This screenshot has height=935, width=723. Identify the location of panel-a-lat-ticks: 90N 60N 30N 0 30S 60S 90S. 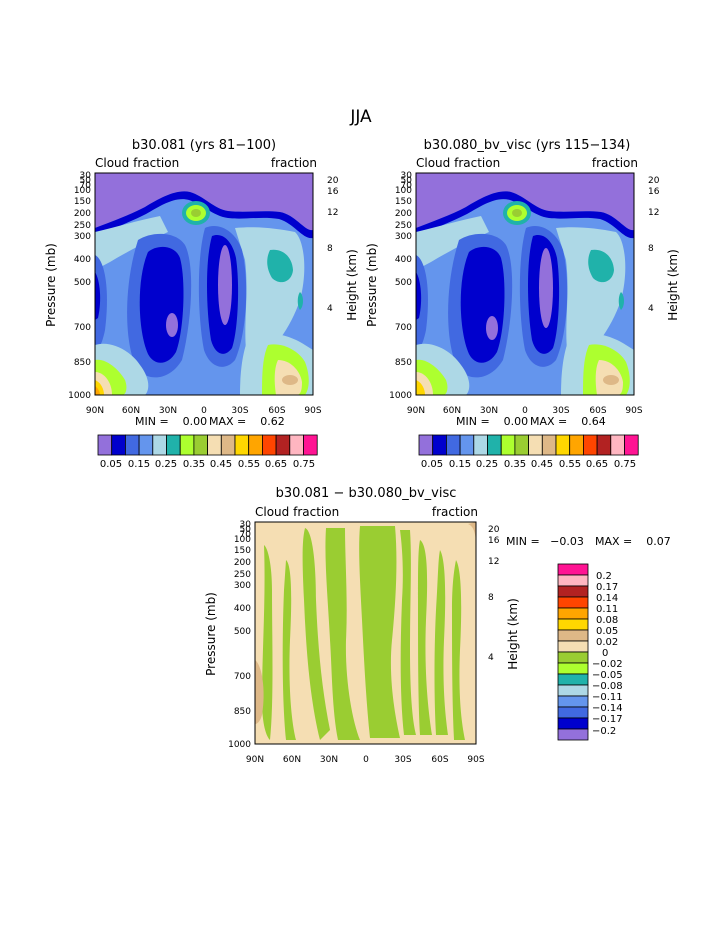
(204, 411).